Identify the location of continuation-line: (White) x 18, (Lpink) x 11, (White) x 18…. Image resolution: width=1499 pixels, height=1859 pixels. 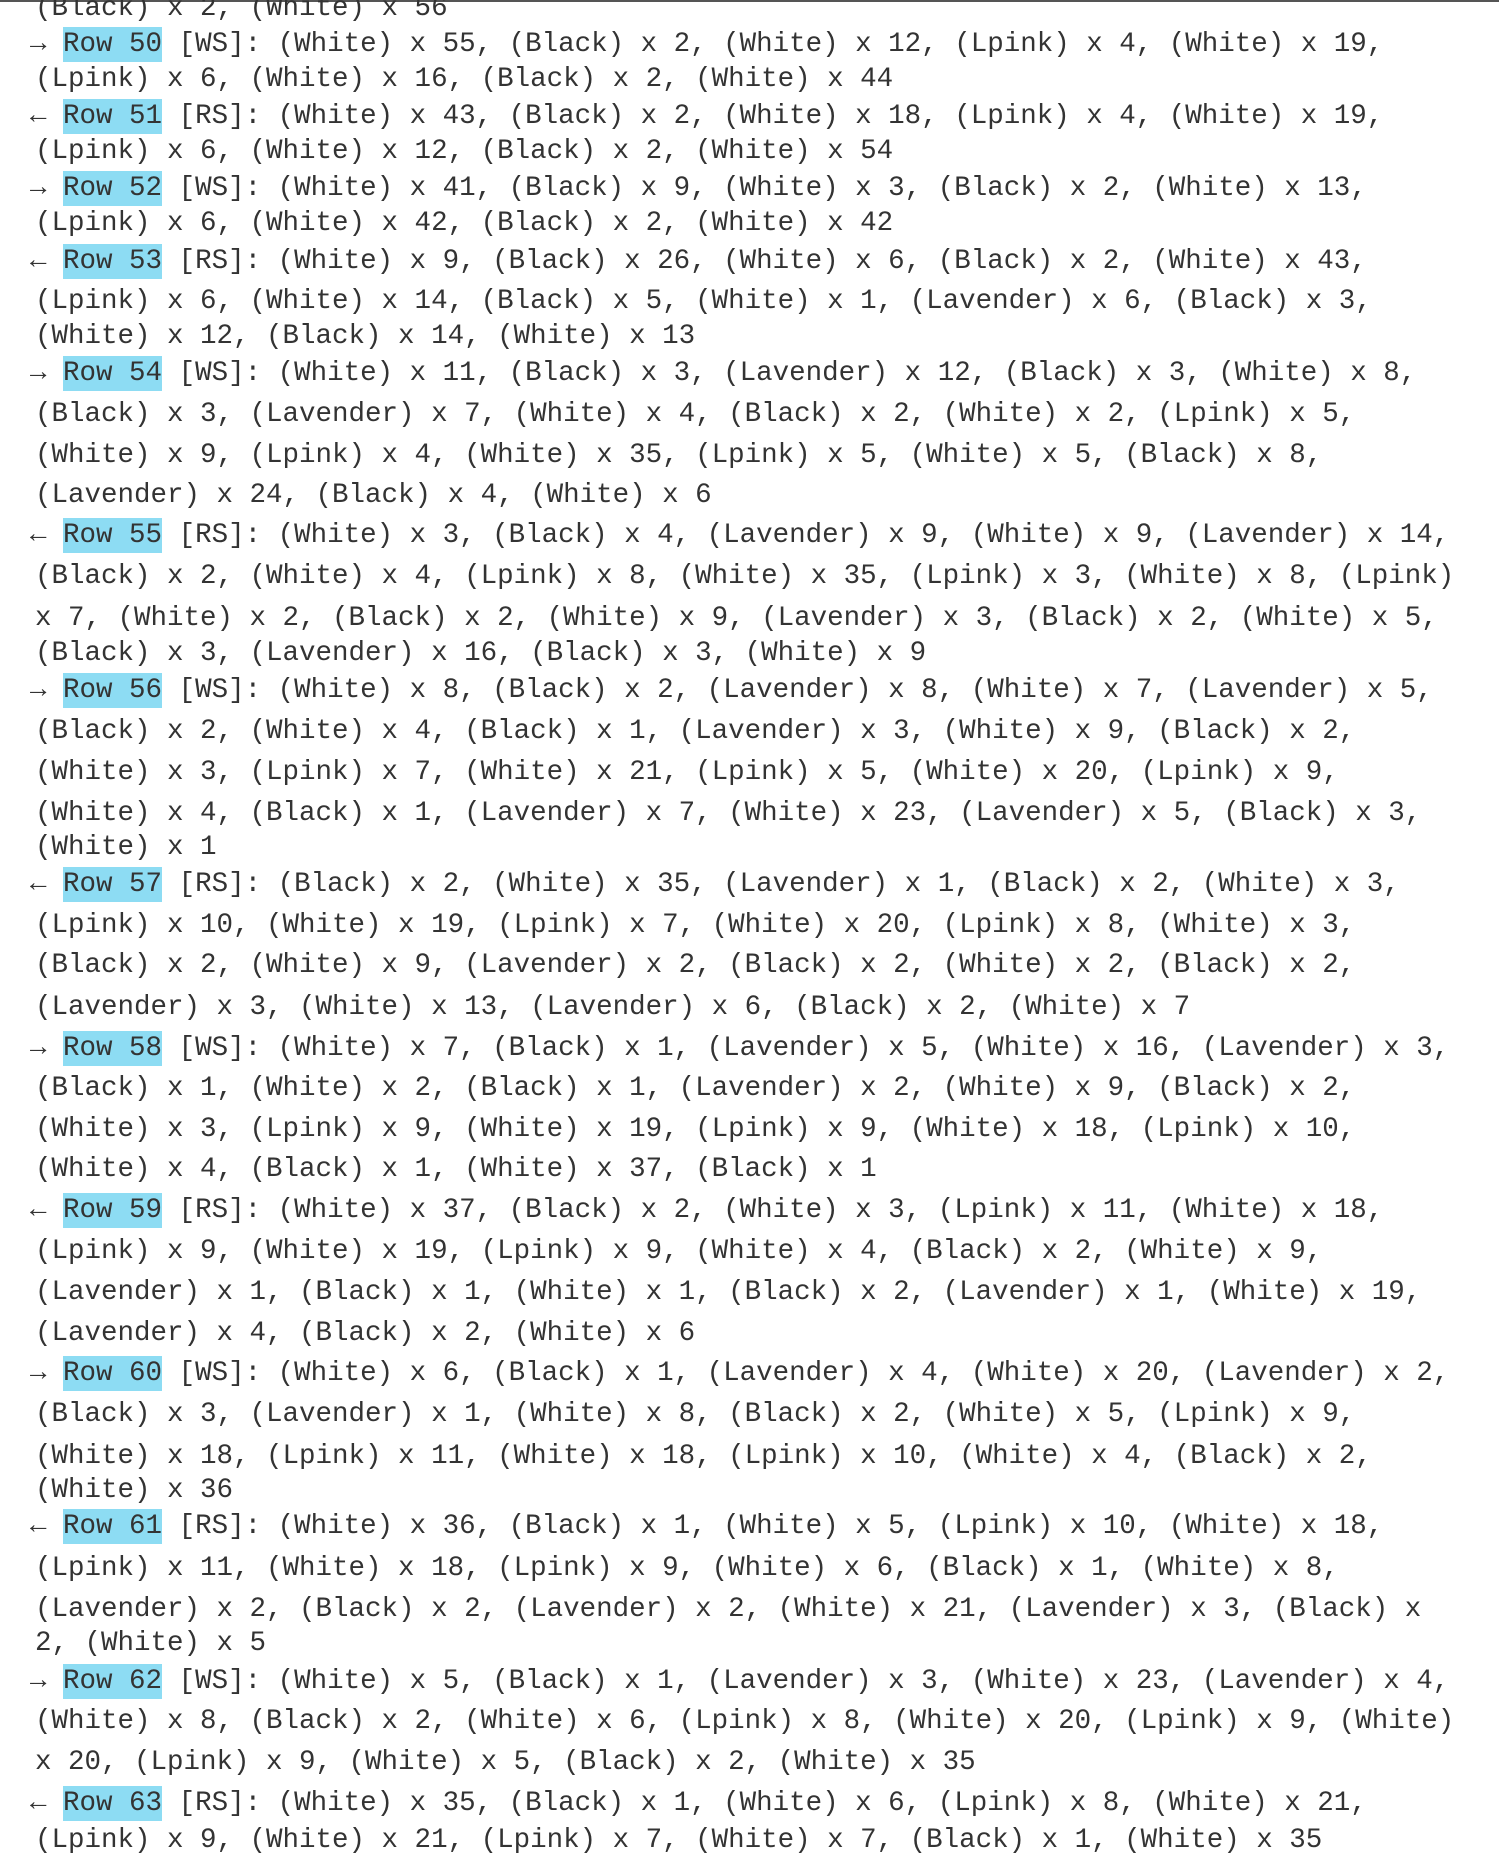
(703, 1456).